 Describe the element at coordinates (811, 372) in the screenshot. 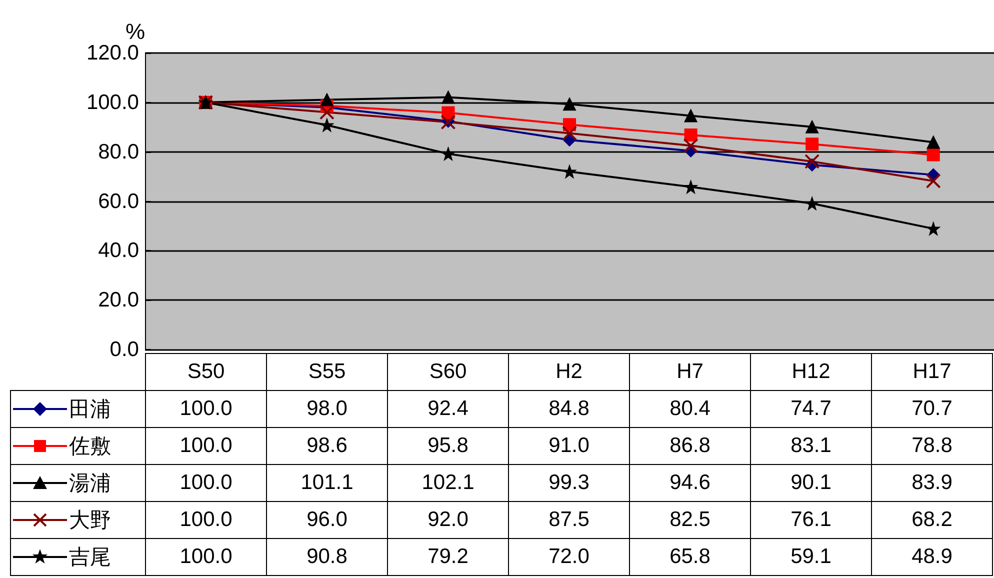

I see `x-tick-label: H12` at that location.